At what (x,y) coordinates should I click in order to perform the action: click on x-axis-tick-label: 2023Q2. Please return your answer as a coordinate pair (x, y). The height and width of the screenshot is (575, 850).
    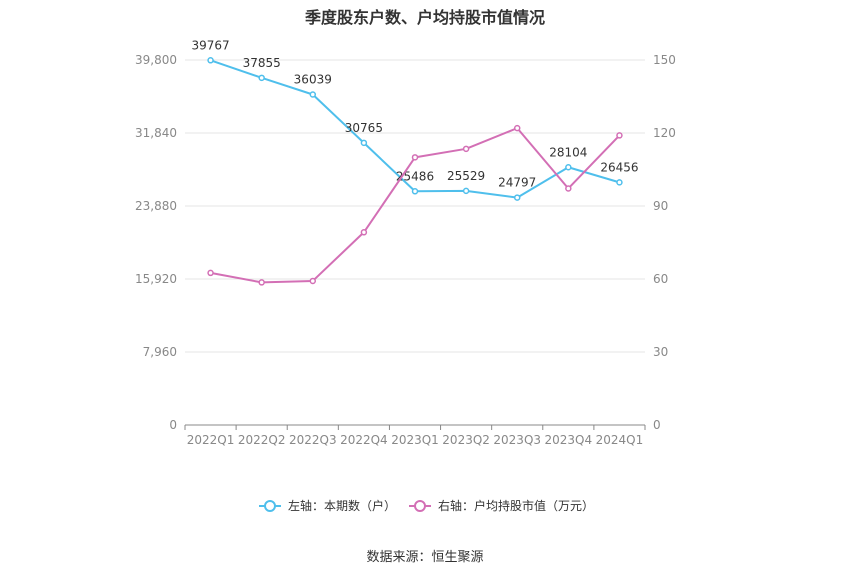
    Looking at the image, I should click on (466, 440).